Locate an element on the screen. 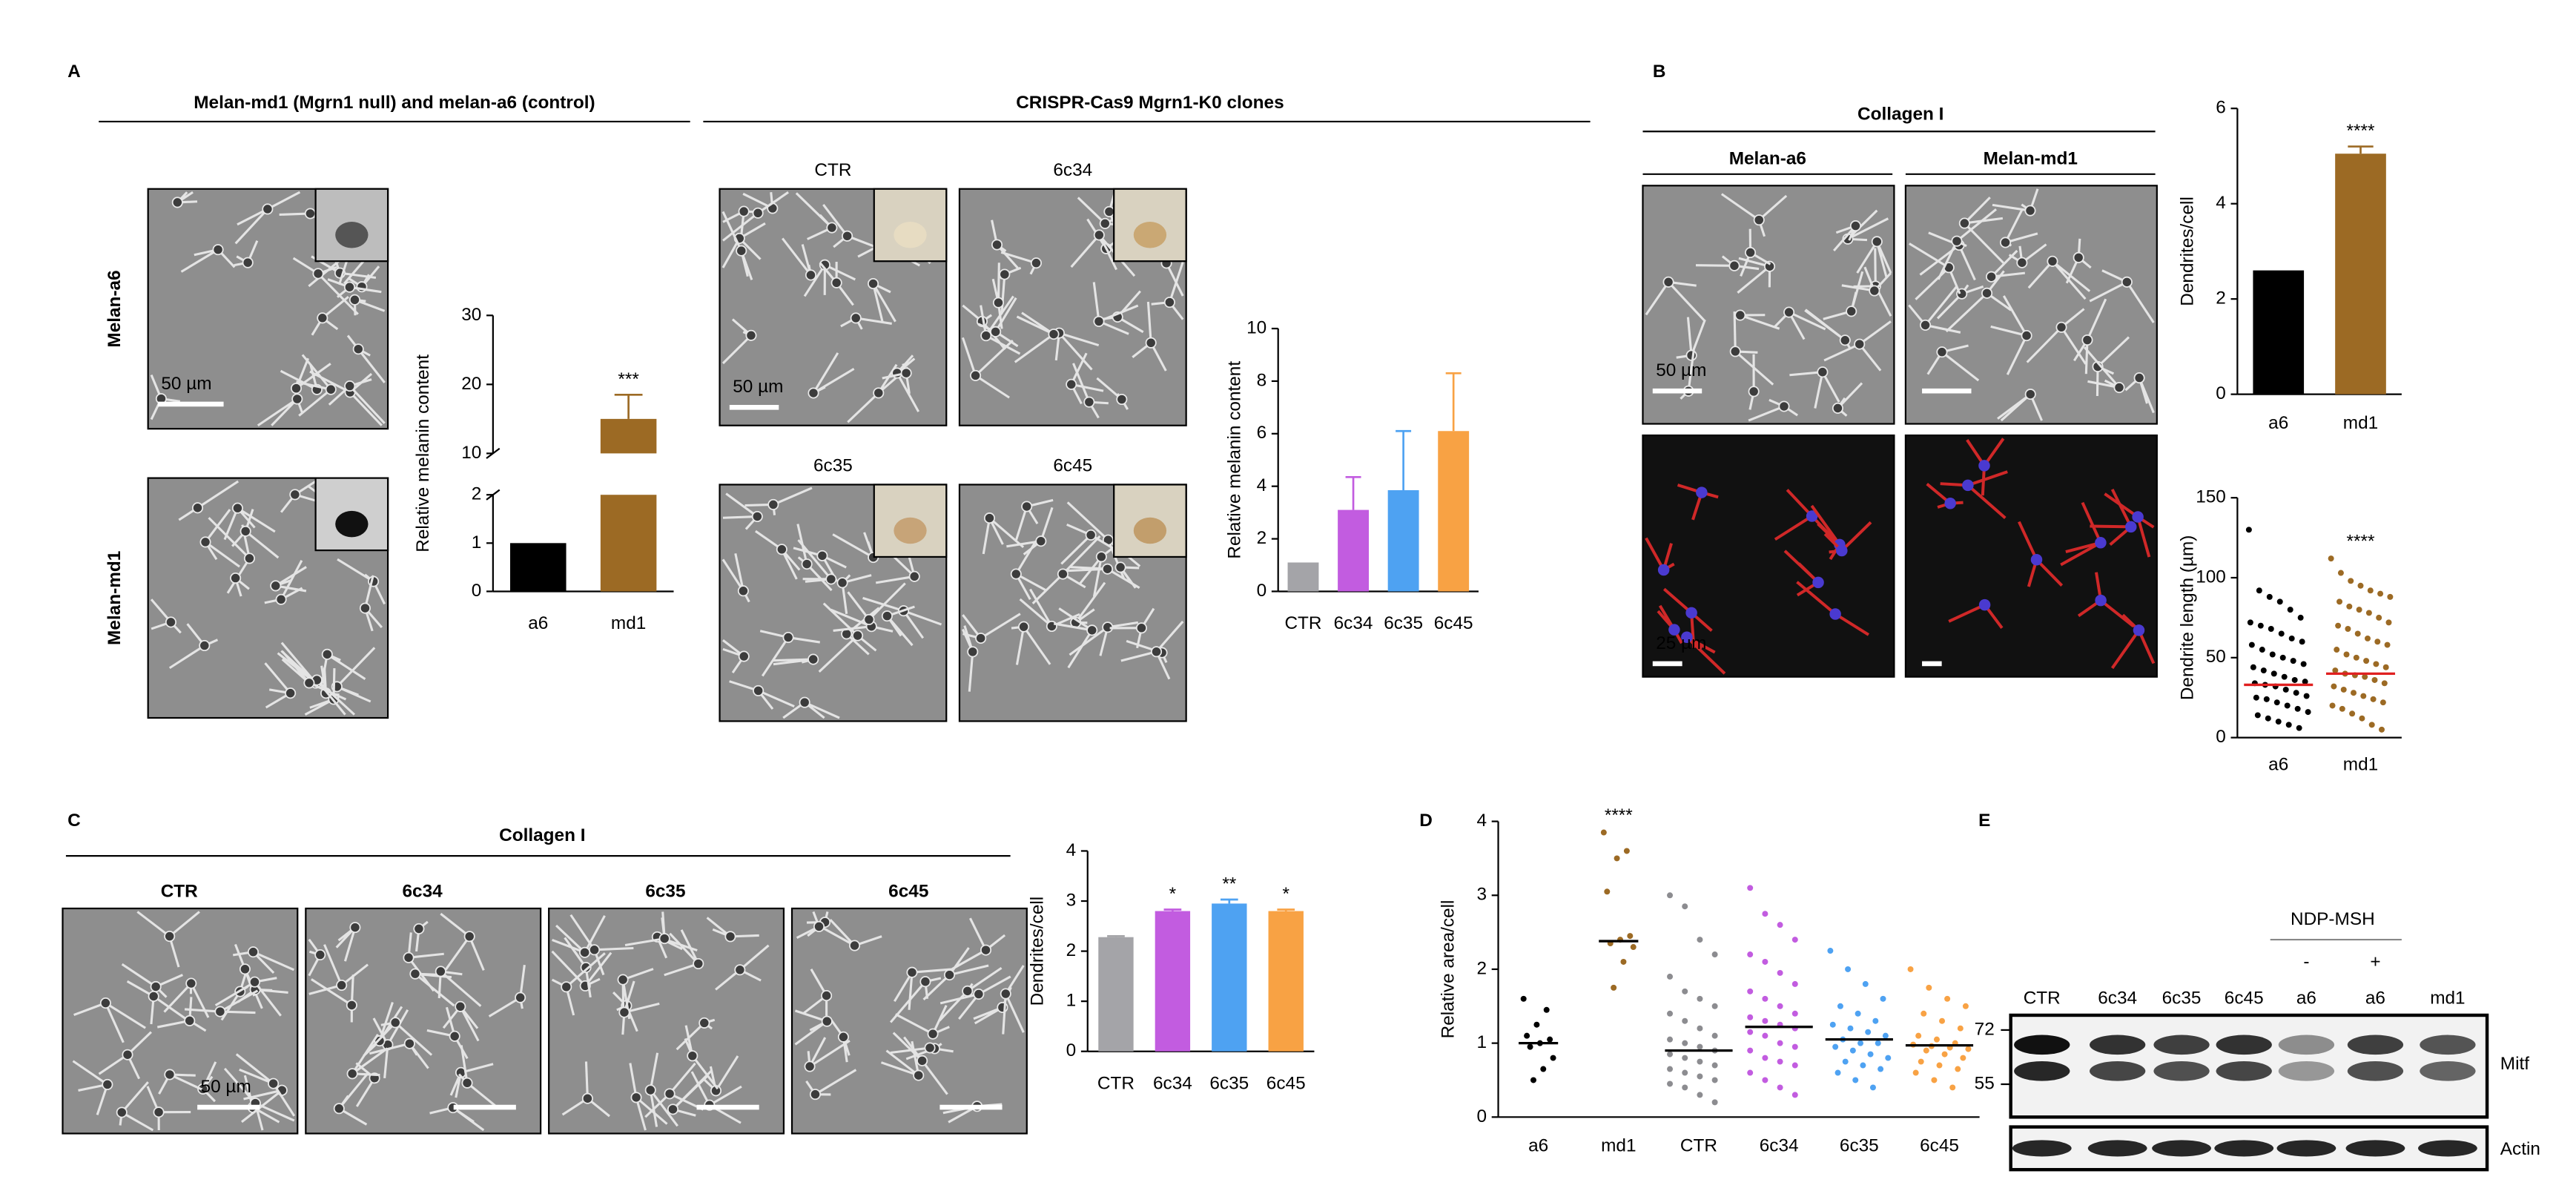 The width and height of the screenshot is (2576, 1191). treatment-sign: - is located at coordinates (2306, 962).